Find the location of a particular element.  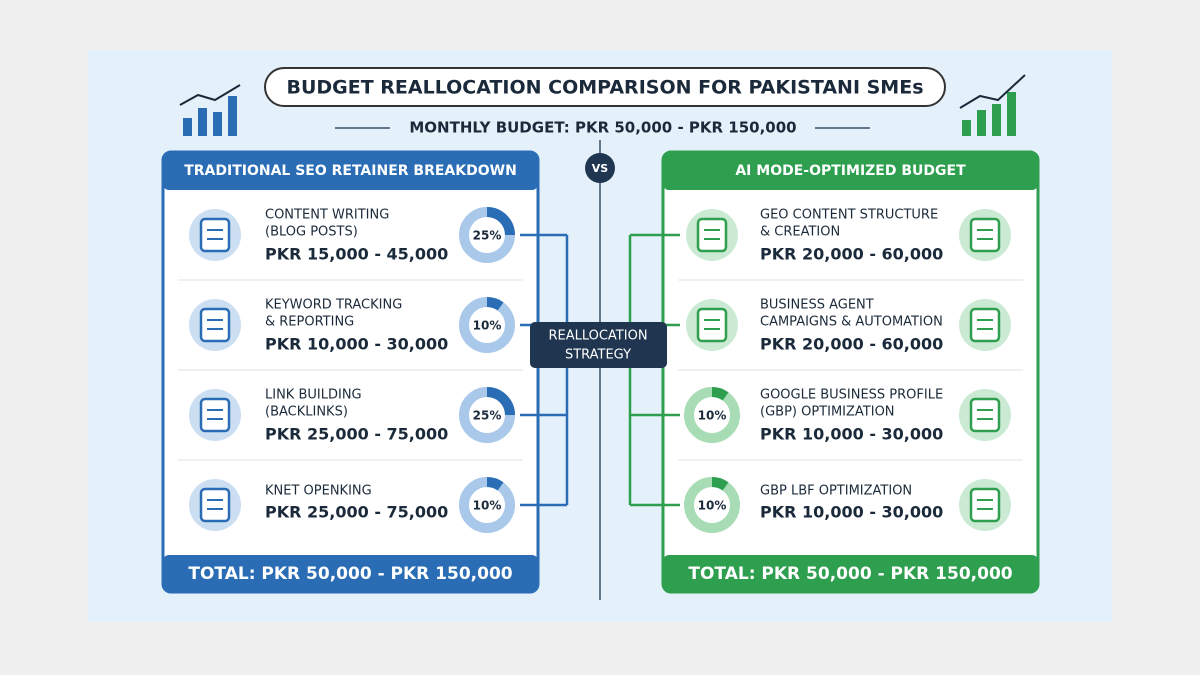

item-label: (BACKLINKS) is located at coordinates (306, 412).